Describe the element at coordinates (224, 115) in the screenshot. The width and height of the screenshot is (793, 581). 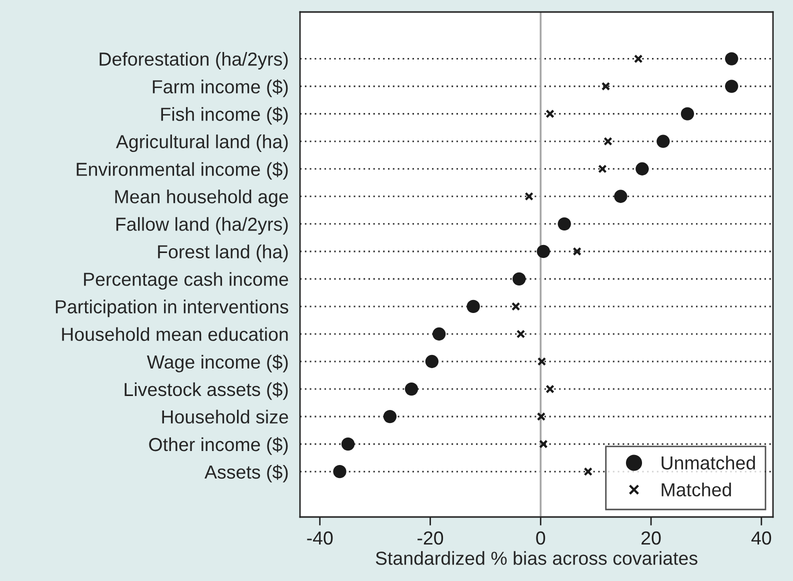
I see `y-tick-label: Fish income ($)` at that location.